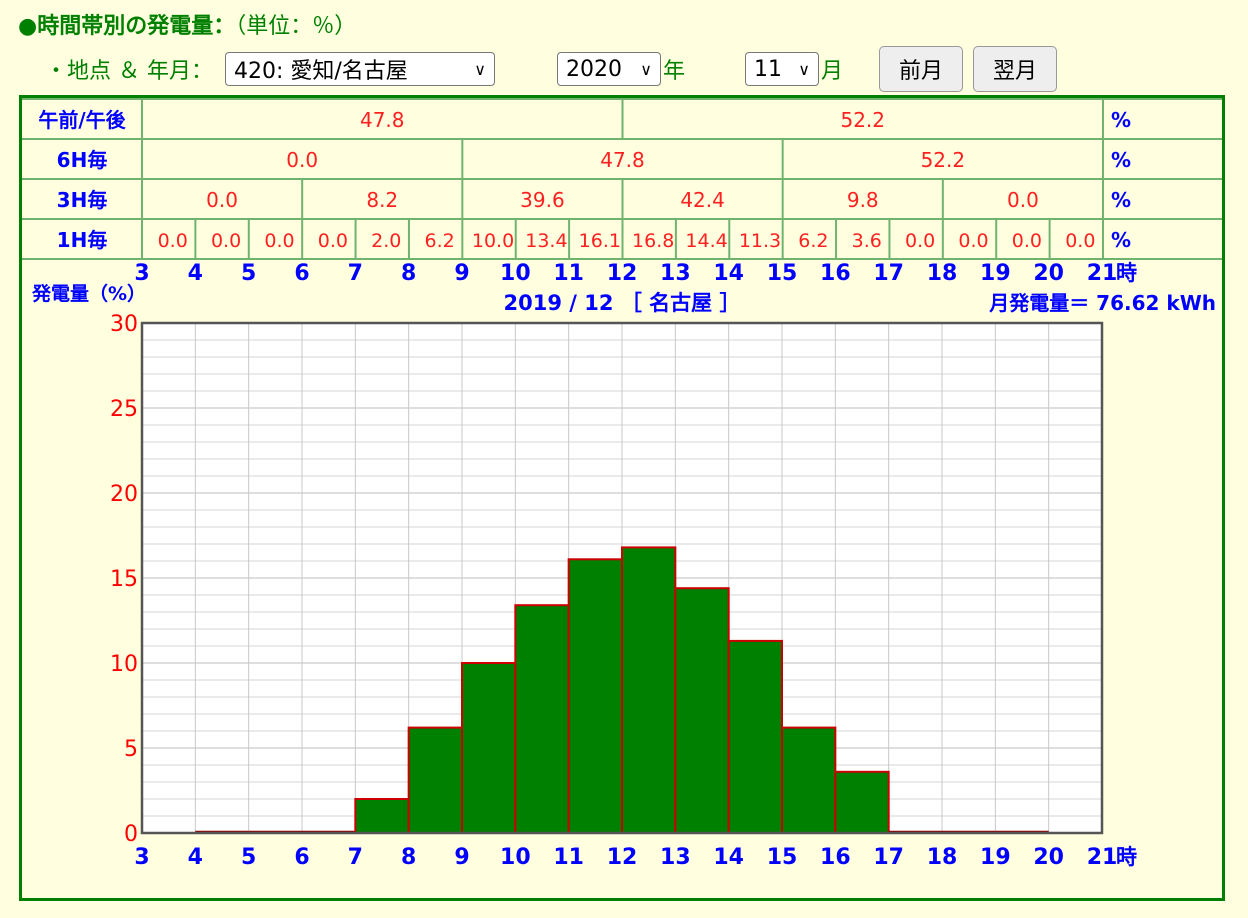 The height and width of the screenshot is (918, 1248). I want to click on x-tick-label: 19, so click(995, 857).